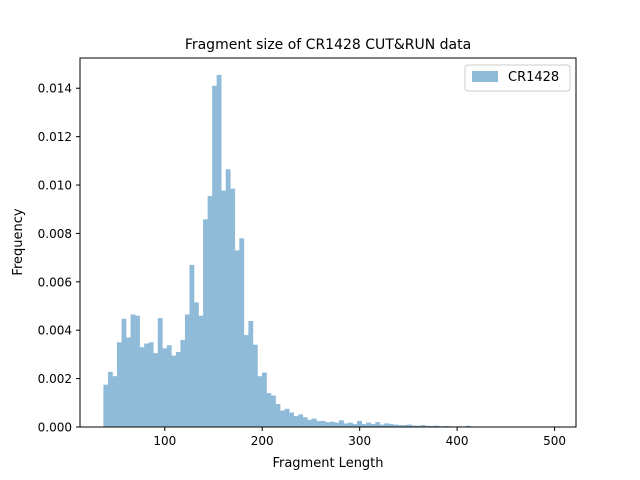 The height and width of the screenshot is (480, 640). I want to click on x-tick-label: 200, so click(262, 441).